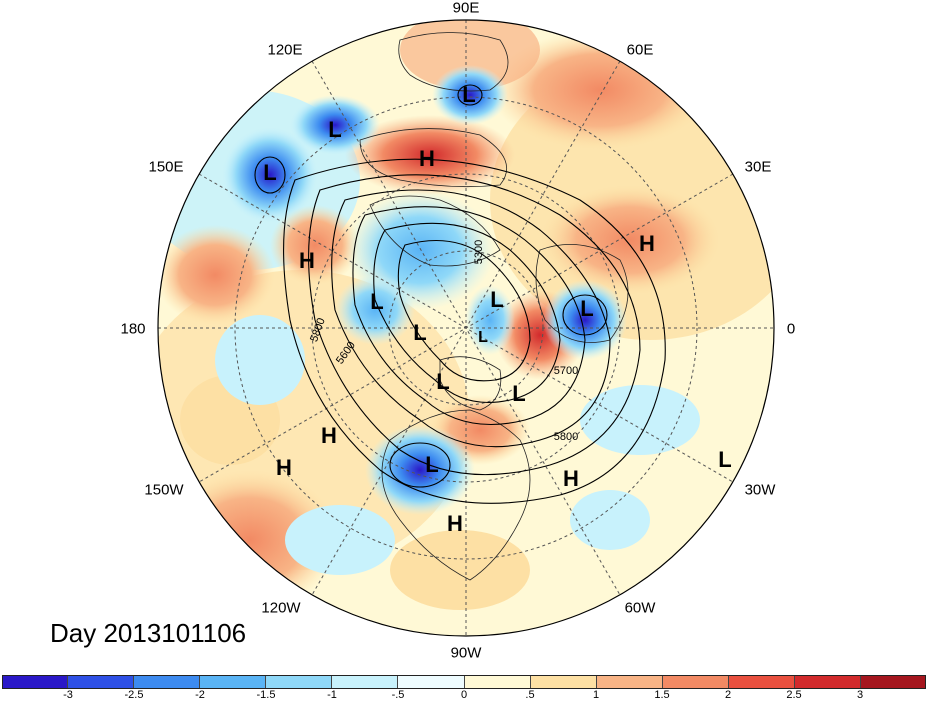 The image size is (928, 702). I want to click on lon-label-60w: 60W, so click(640, 608).